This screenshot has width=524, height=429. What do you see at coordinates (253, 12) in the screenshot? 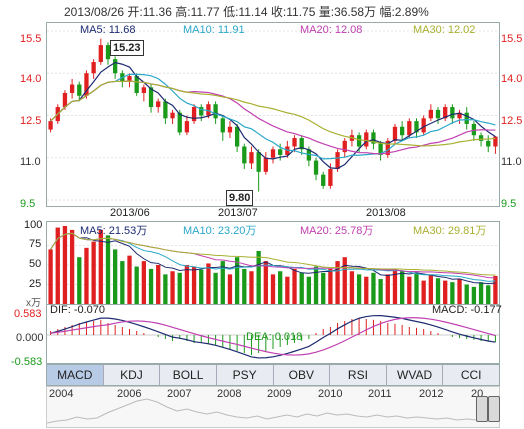
I see `low-value: 11.14` at bounding box center [253, 12].